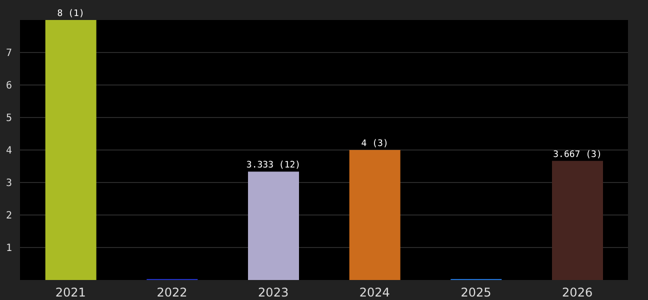 Image resolution: width=648 pixels, height=300 pixels. Describe the element at coordinates (9, 184) in the screenshot. I see `y-tick-label: 3` at that location.